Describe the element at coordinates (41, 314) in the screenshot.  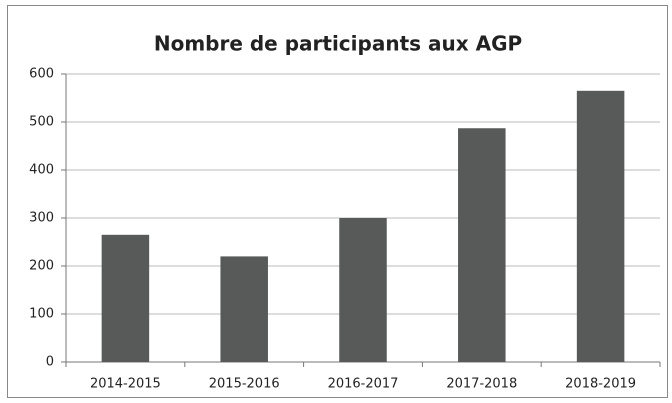
I see `y-tick-label: 100` at that location.